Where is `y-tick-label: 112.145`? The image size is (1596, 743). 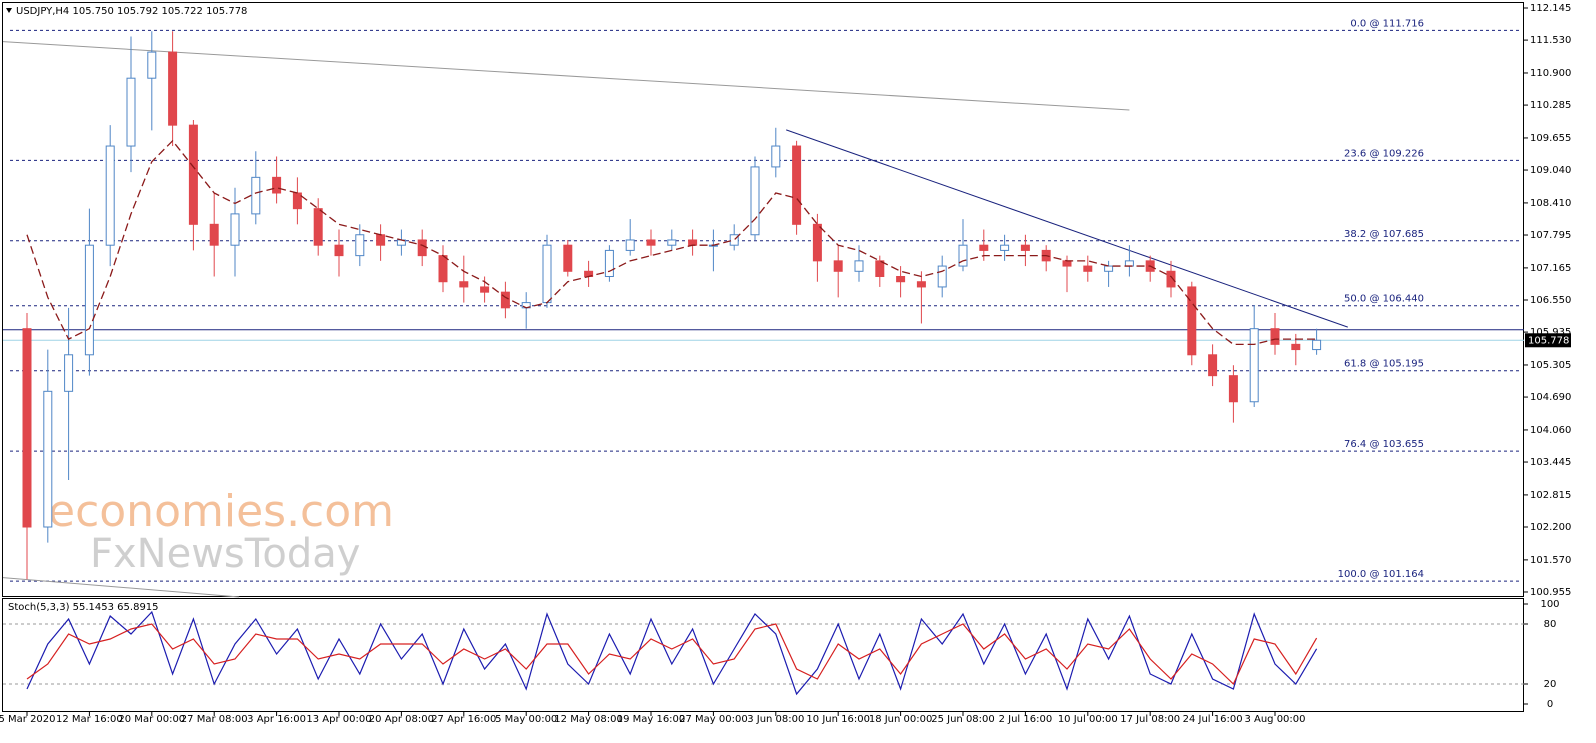 y-tick-label: 112.145 is located at coordinates (1550, 8).